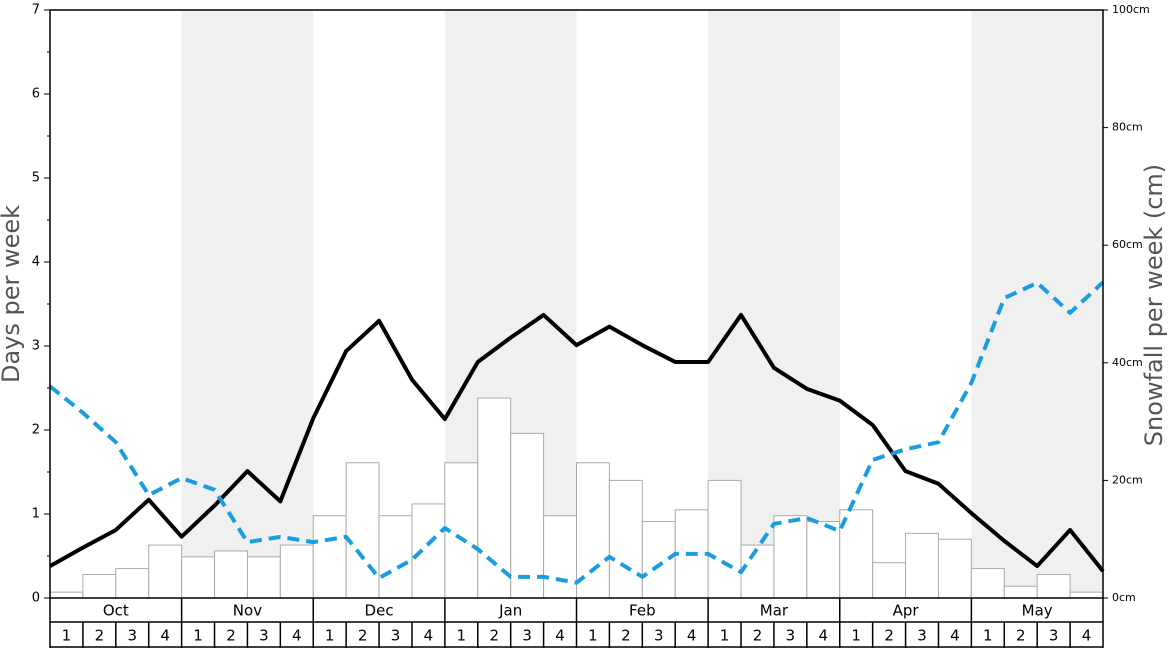 The image size is (1168, 648). Describe the element at coordinates (1127, 479) in the screenshot. I see `y2-tick-label: 20cm` at that location.